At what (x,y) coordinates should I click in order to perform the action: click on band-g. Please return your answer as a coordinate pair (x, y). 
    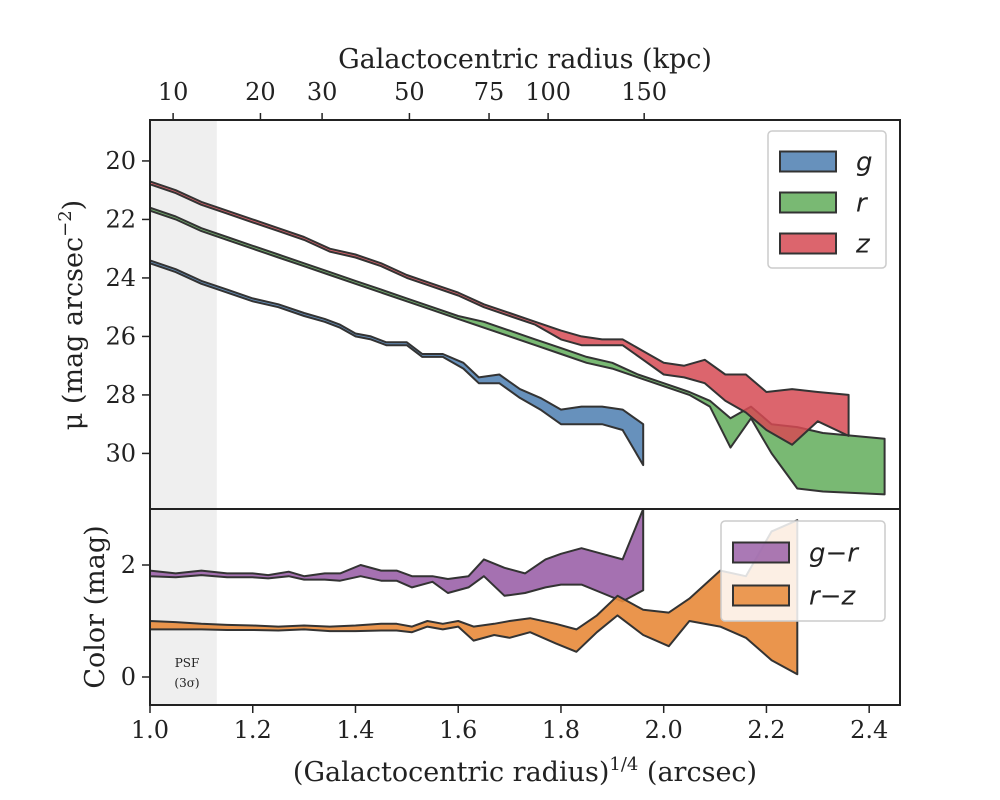
    Looking at the image, I should click on (397, 363).